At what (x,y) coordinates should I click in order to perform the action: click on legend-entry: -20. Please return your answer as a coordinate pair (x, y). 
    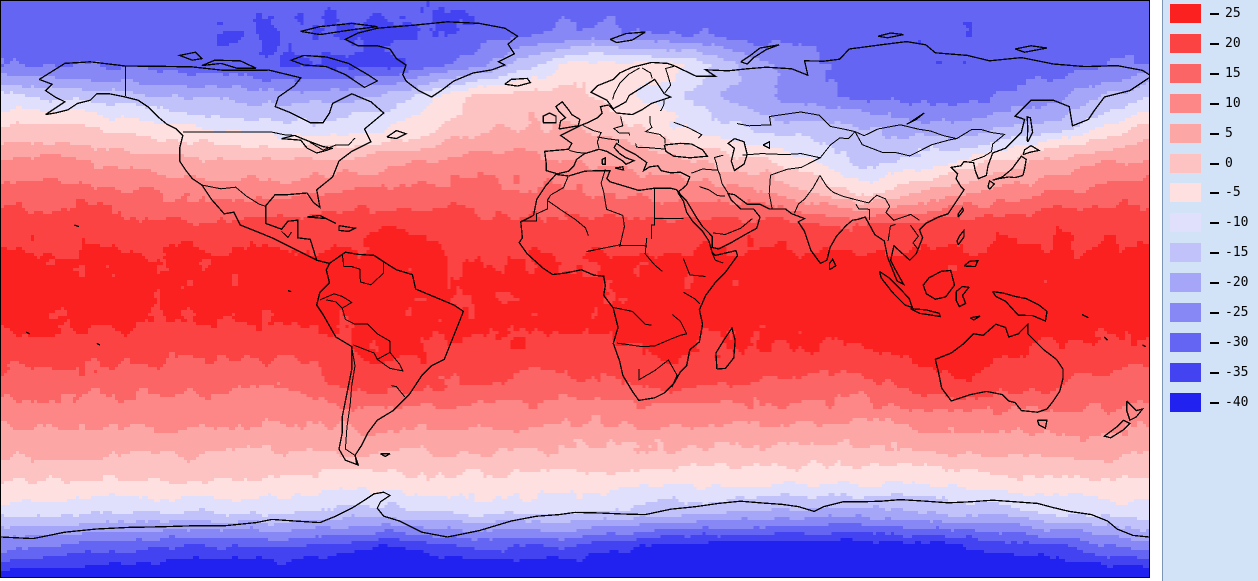
    Looking at the image, I should click on (1213, 283).